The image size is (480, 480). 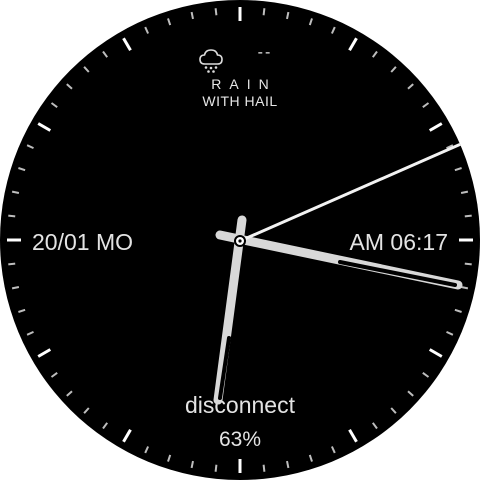 What do you see at coordinates (230, 310) in the screenshot?
I see `minute-hand` at bounding box center [230, 310].